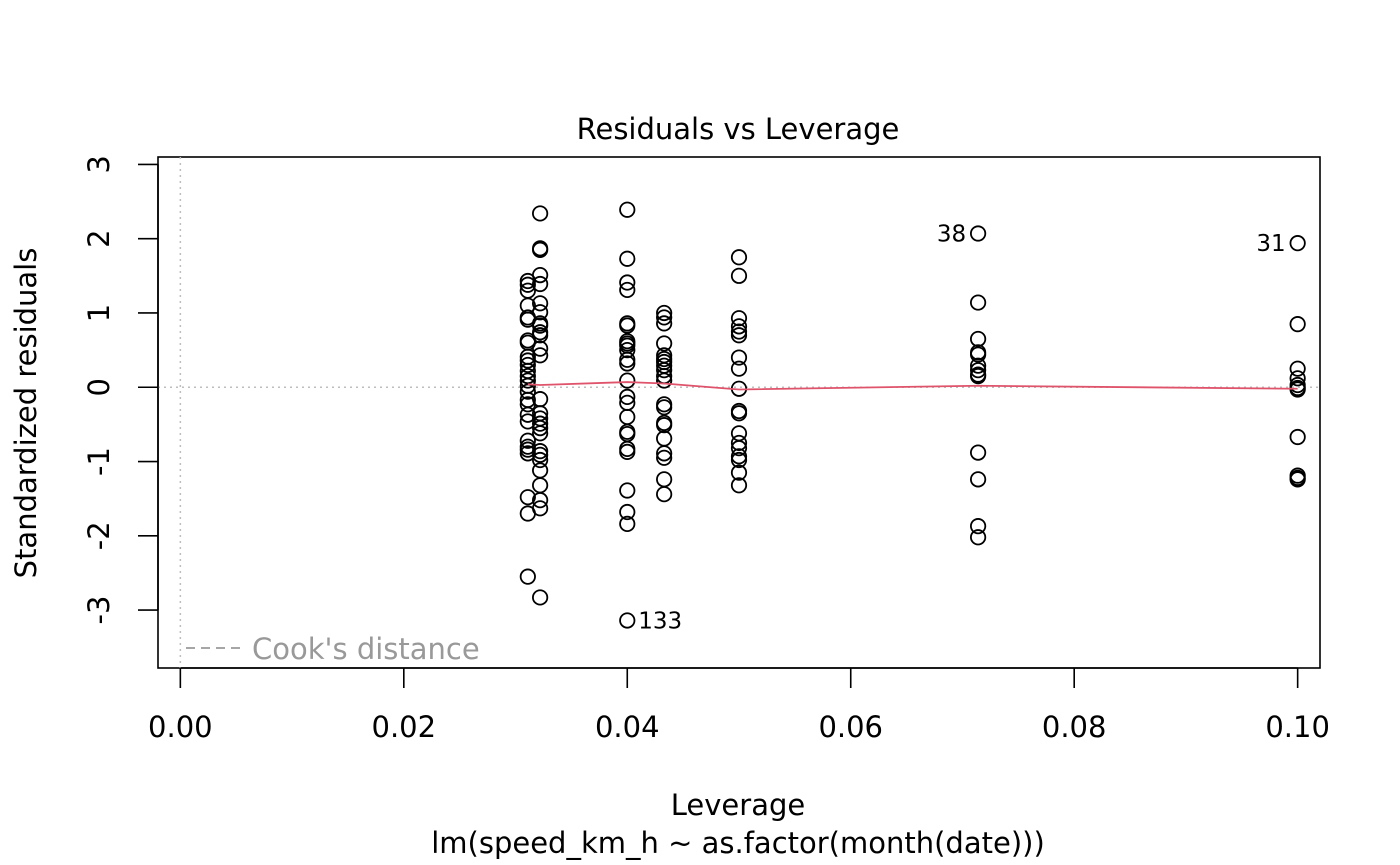  Describe the element at coordinates (366, 649) in the screenshot. I see `legend-label: Cook's distance` at that location.